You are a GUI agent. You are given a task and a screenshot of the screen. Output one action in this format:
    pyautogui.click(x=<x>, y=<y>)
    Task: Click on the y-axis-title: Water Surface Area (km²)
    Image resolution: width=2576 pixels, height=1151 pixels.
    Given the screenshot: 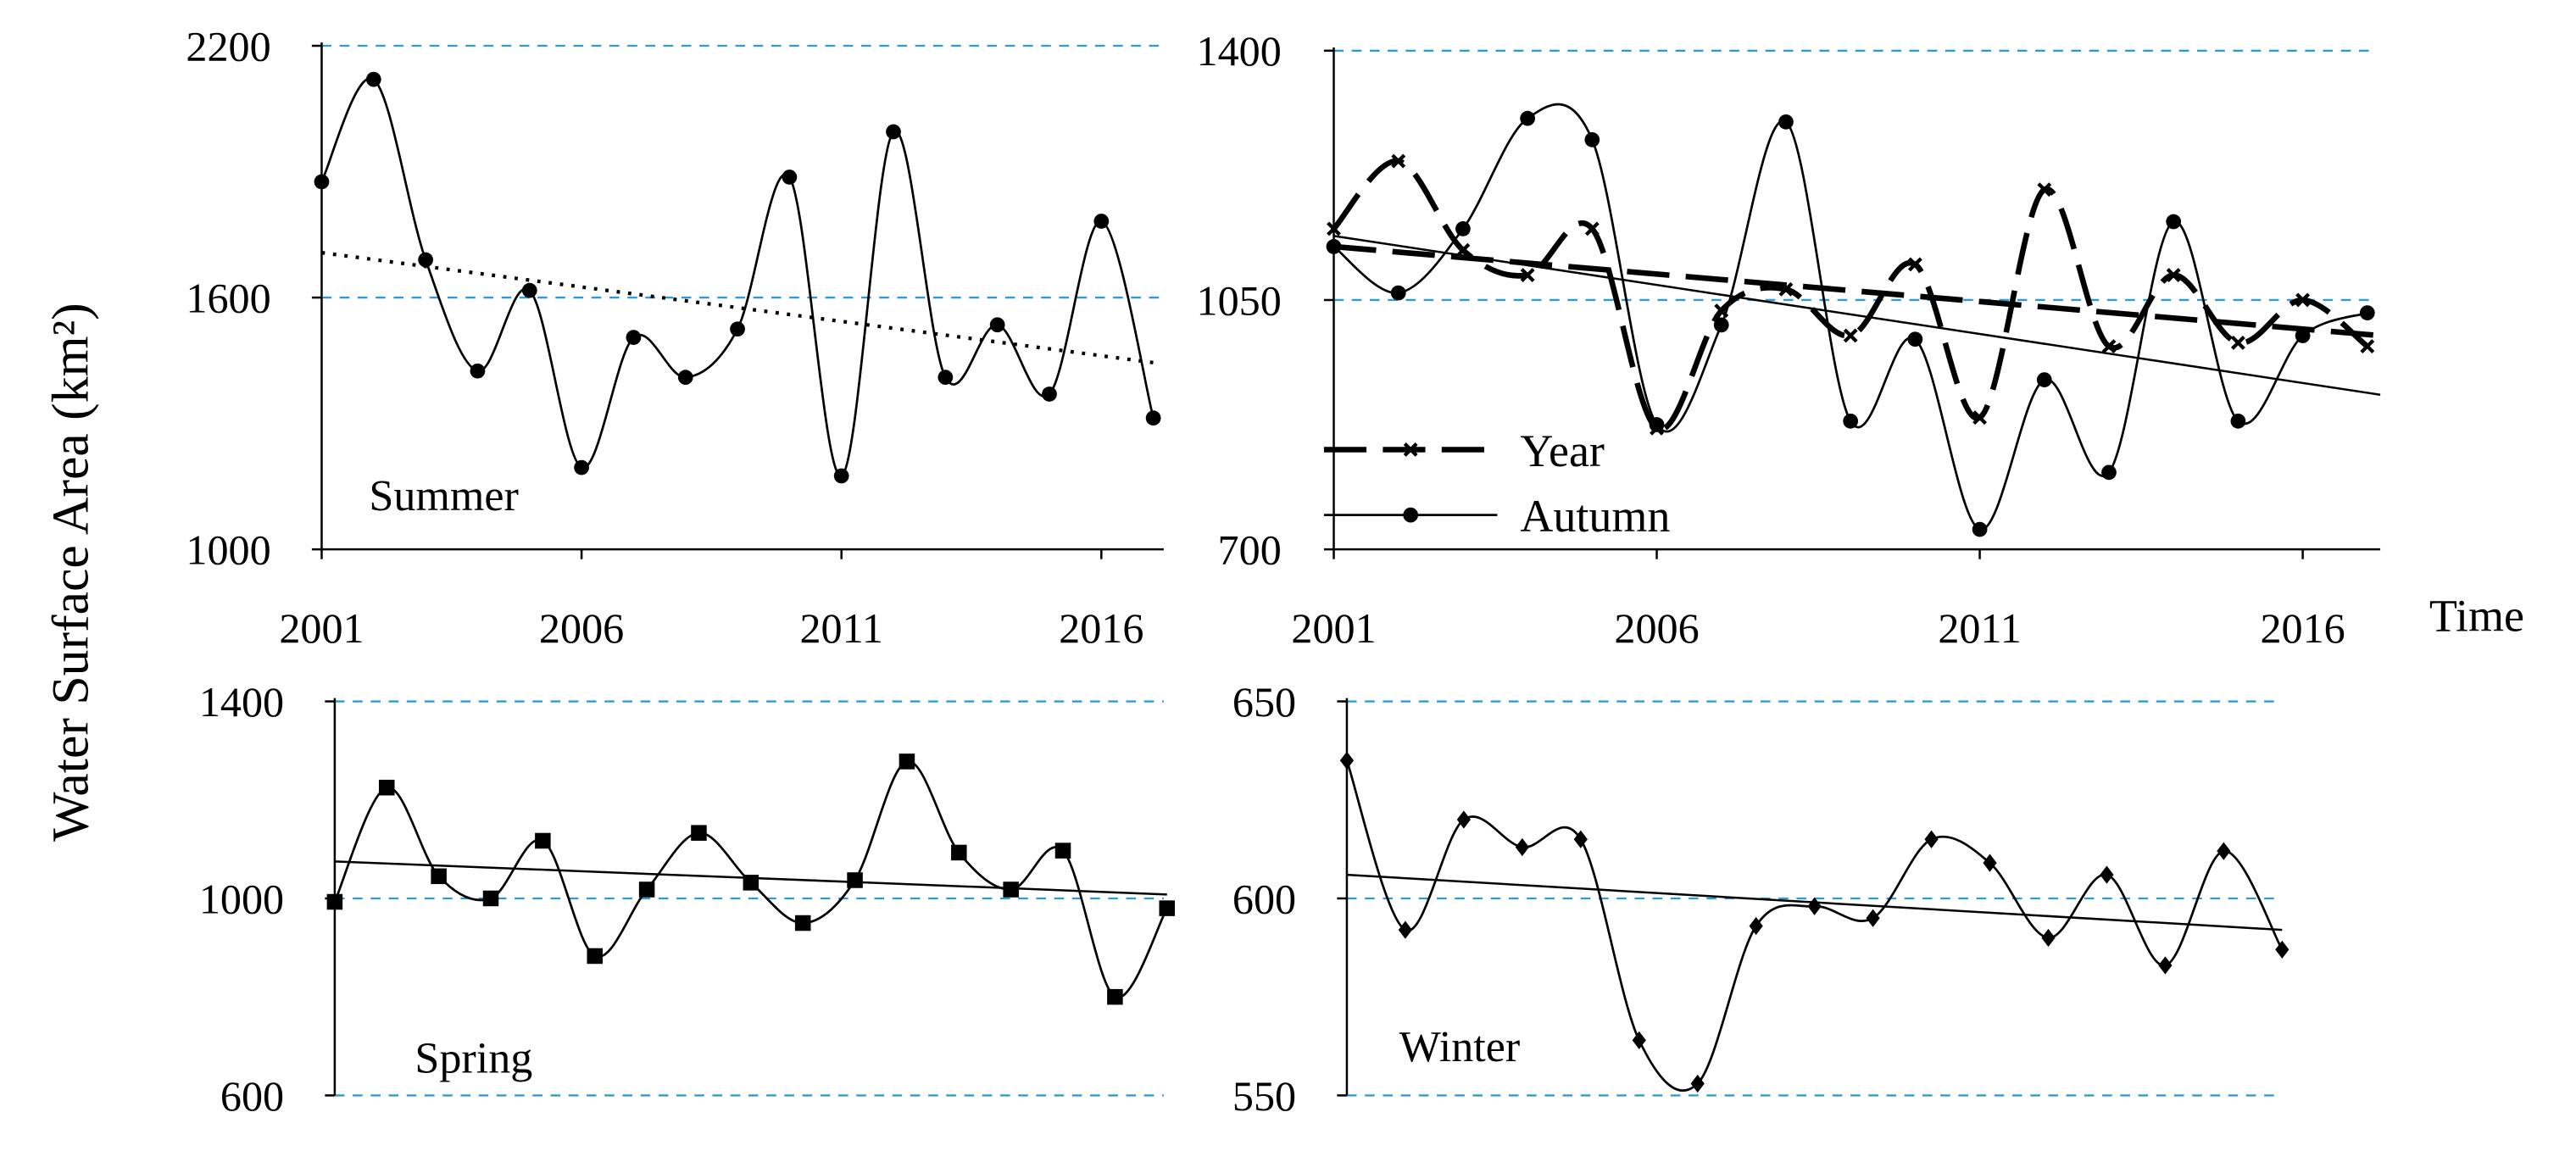 What is the action you would take?
    pyautogui.click(x=71, y=572)
    